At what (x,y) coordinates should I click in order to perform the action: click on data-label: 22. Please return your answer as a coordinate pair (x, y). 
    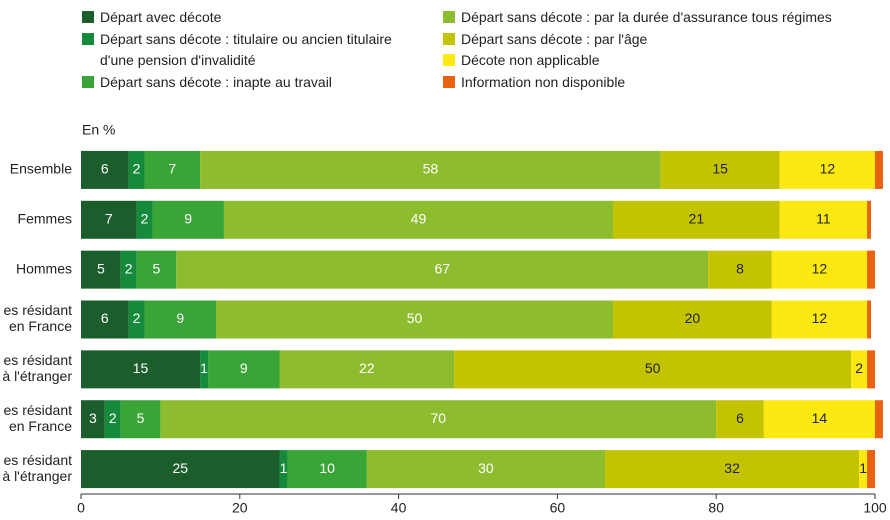
    Looking at the image, I should click on (367, 368).